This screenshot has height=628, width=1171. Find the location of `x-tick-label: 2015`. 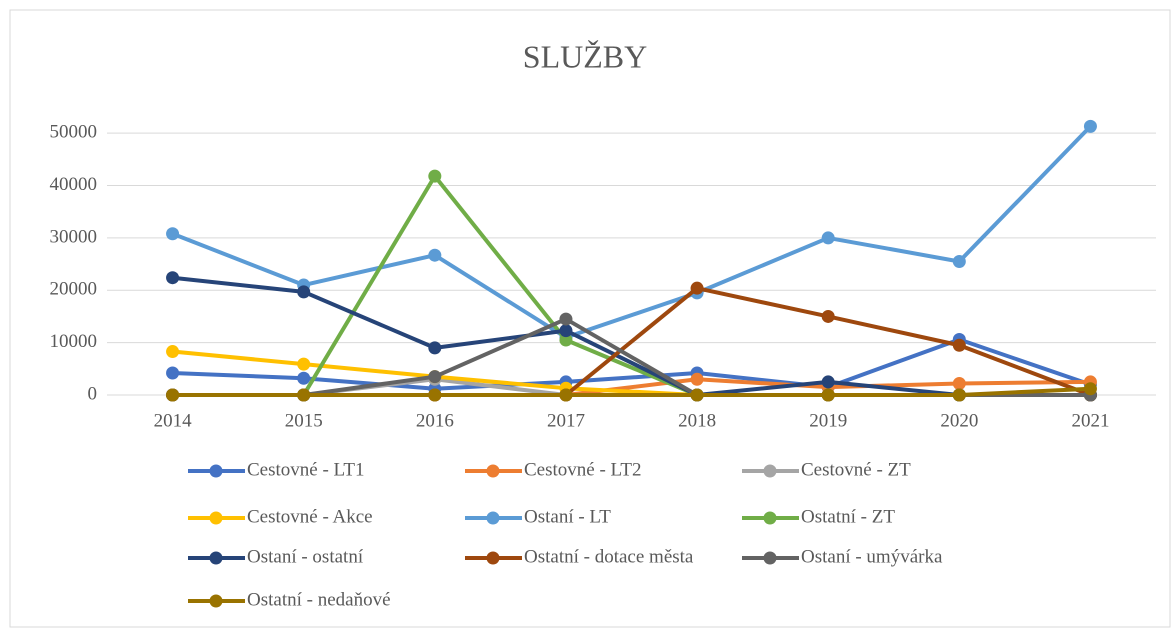

x-tick-label: 2015 is located at coordinates (304, 420).